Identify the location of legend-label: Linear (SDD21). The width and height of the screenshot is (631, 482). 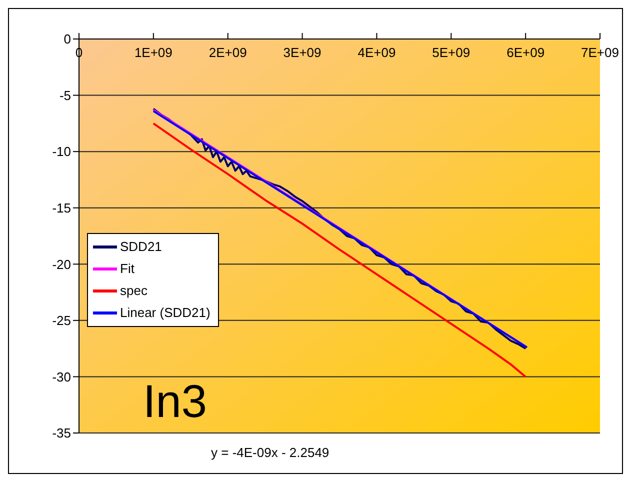
(165, 313).